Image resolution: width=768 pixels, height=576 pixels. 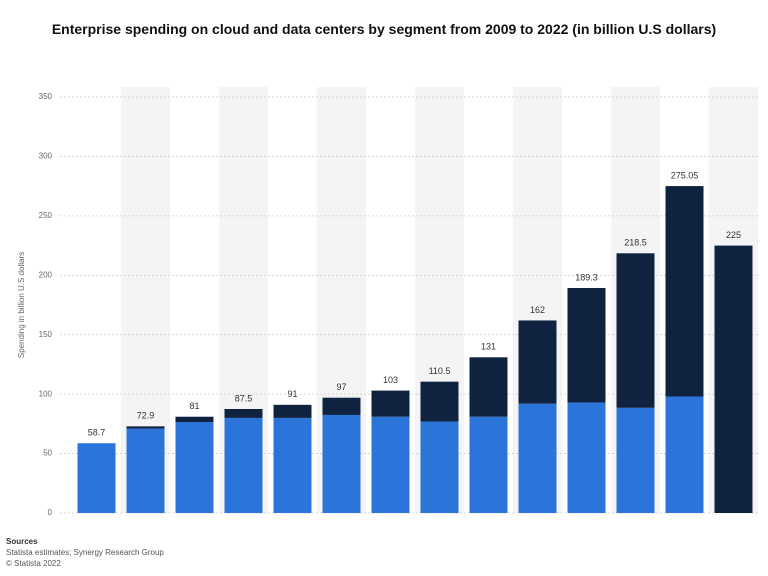 I want to click on y-tick-label: 350, so click(x=46, y=96).